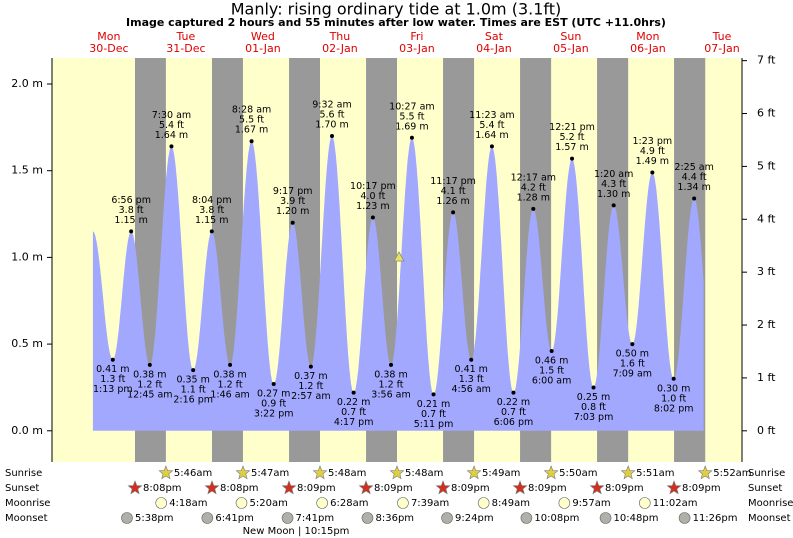 The width and height of the screenshot is (793, 538). What do you see at coordinates (212, 200) in the screenshot?
I see `tide-label: 8:04 pm` at bounding box center [212, 200].